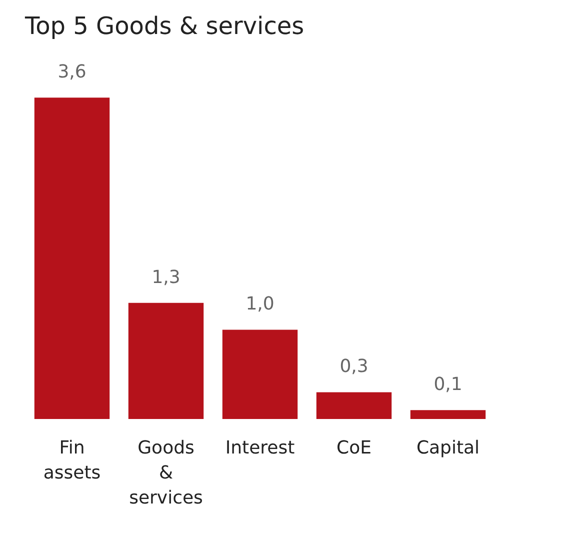  I want to click on x-tick-label: Fin assets, so click(72, 461).